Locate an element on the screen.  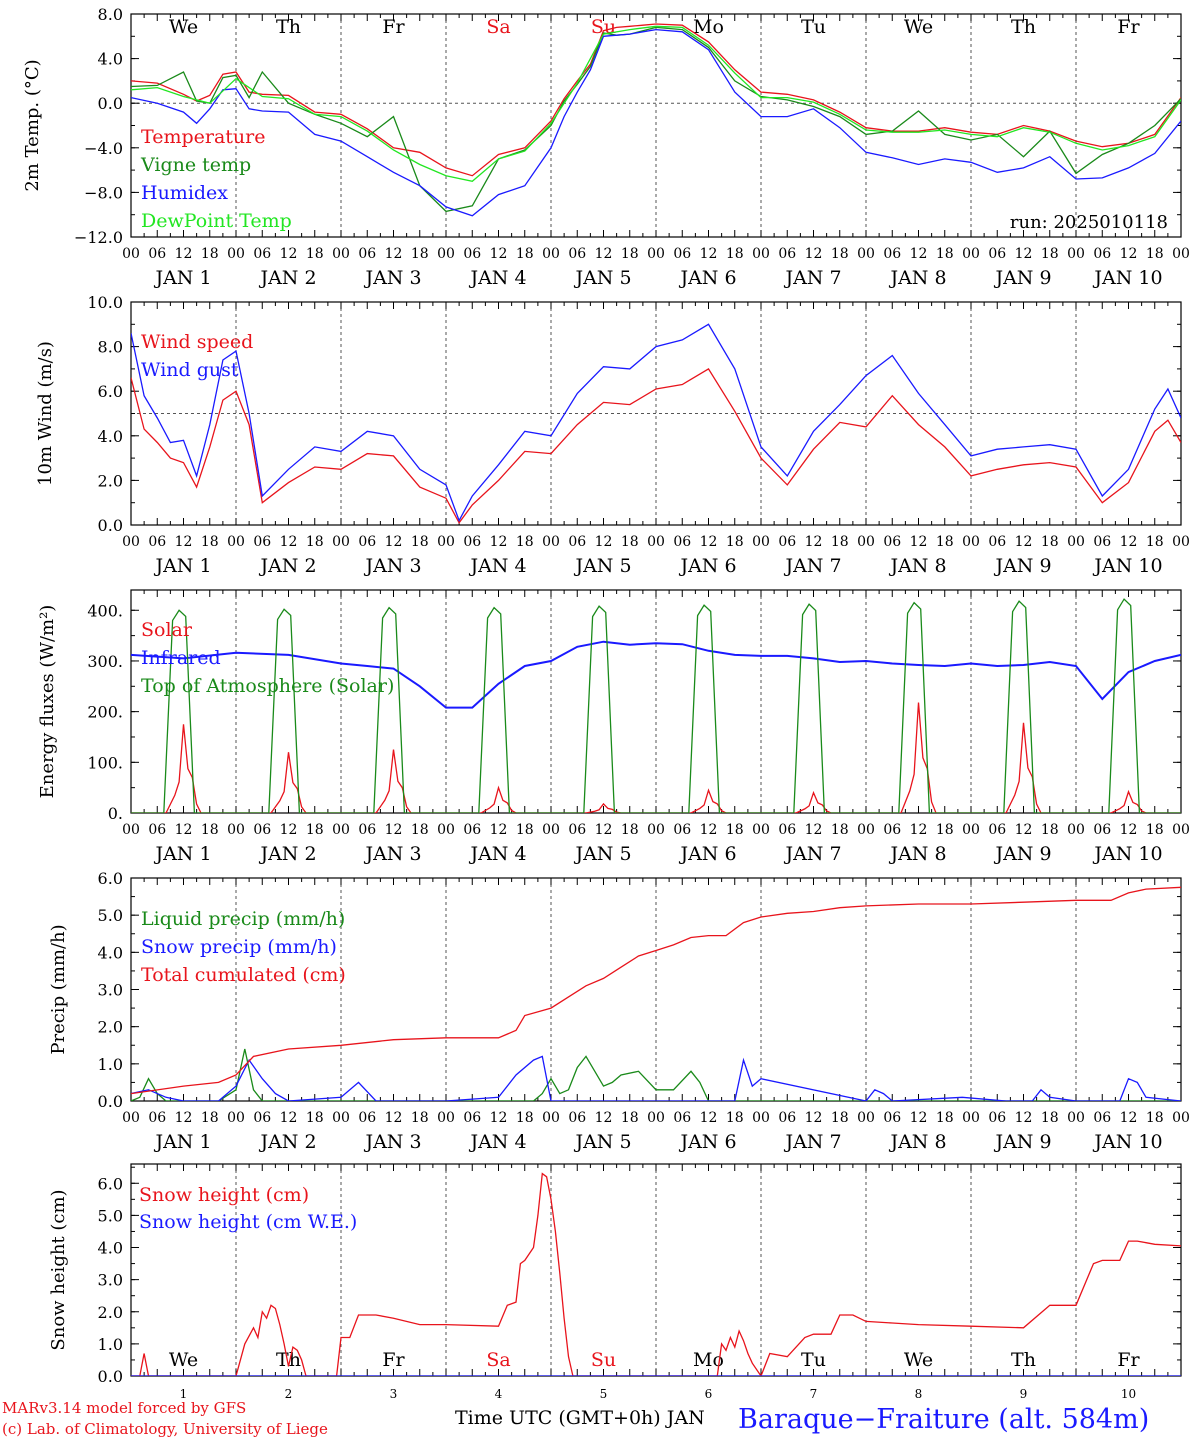
y-tick-label: 100. is located at coordinates (105, 762).